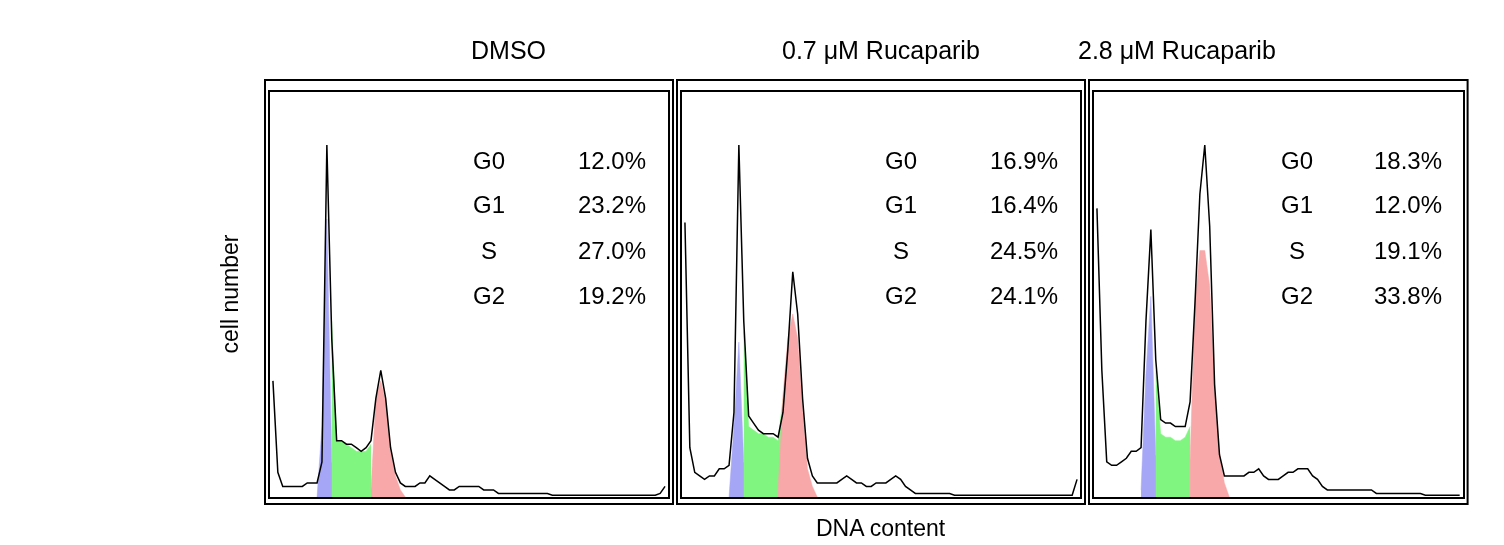 The height and width of the screenshot is (545, 1504). What do you see at coordinates (1024, 250) in the screenshot?
I see `annotation: 24.5%` at bounding box center [1024, 250].